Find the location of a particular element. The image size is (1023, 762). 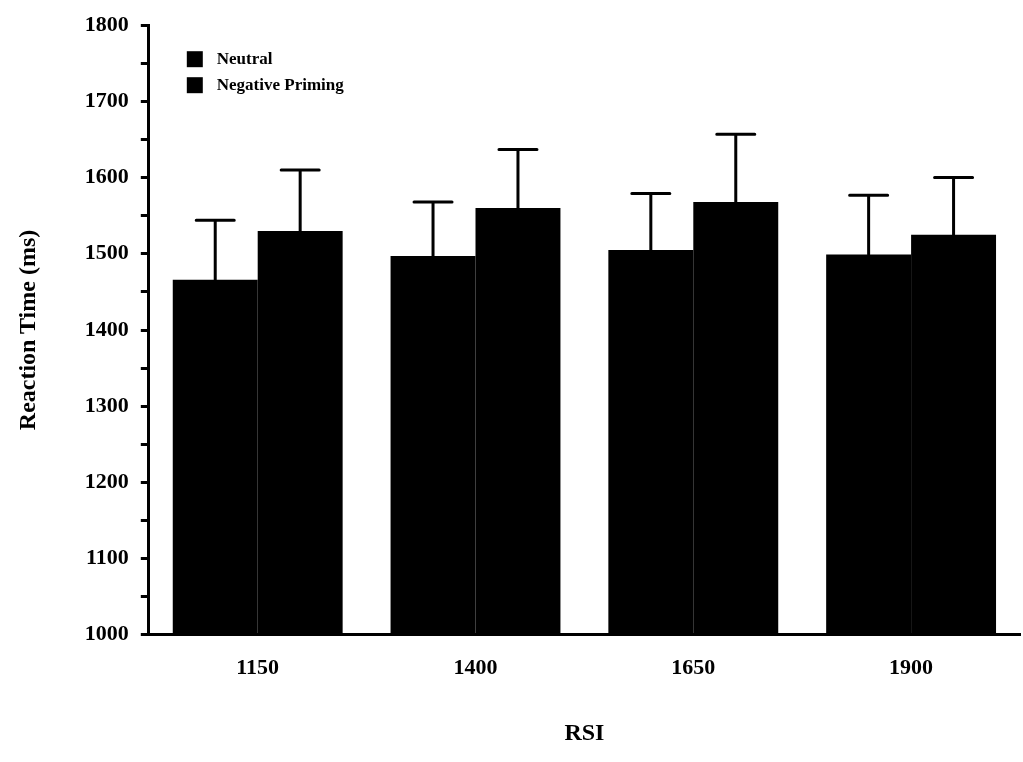

x-tick-label: 1900 is located at coordinates (911, 666).